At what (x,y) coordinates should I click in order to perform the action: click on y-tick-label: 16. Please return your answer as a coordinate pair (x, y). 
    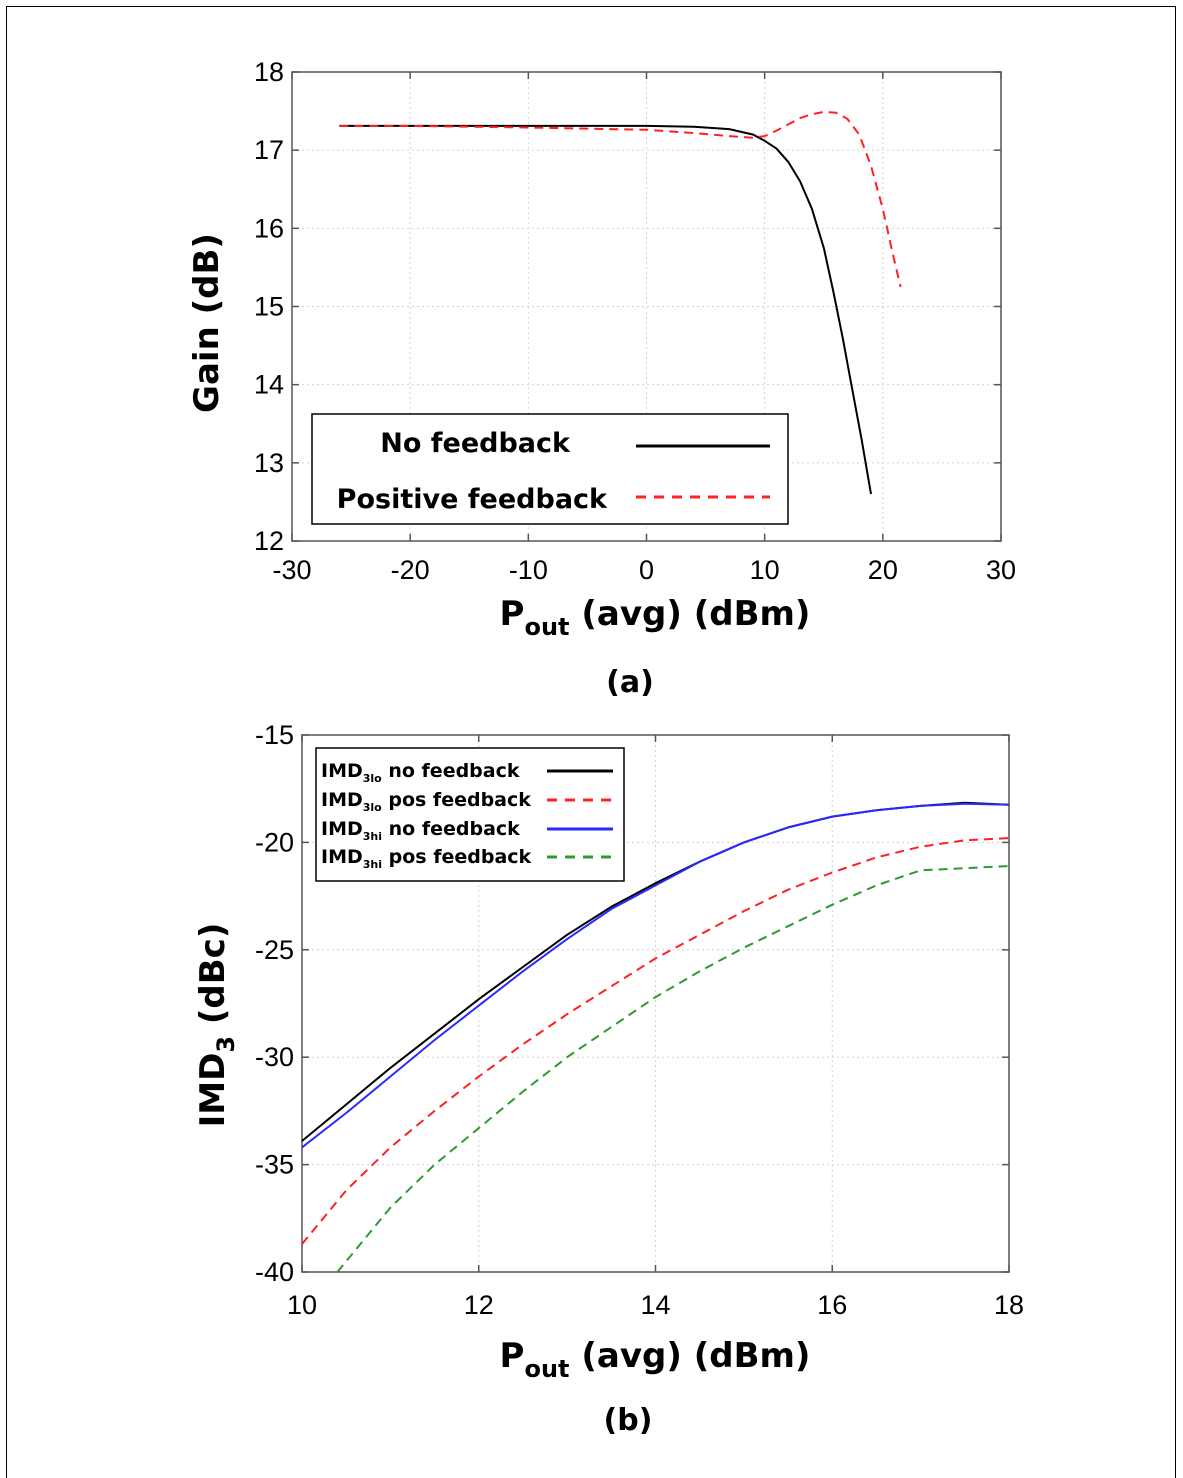
    Looking at the image, I should click on (269, 228).